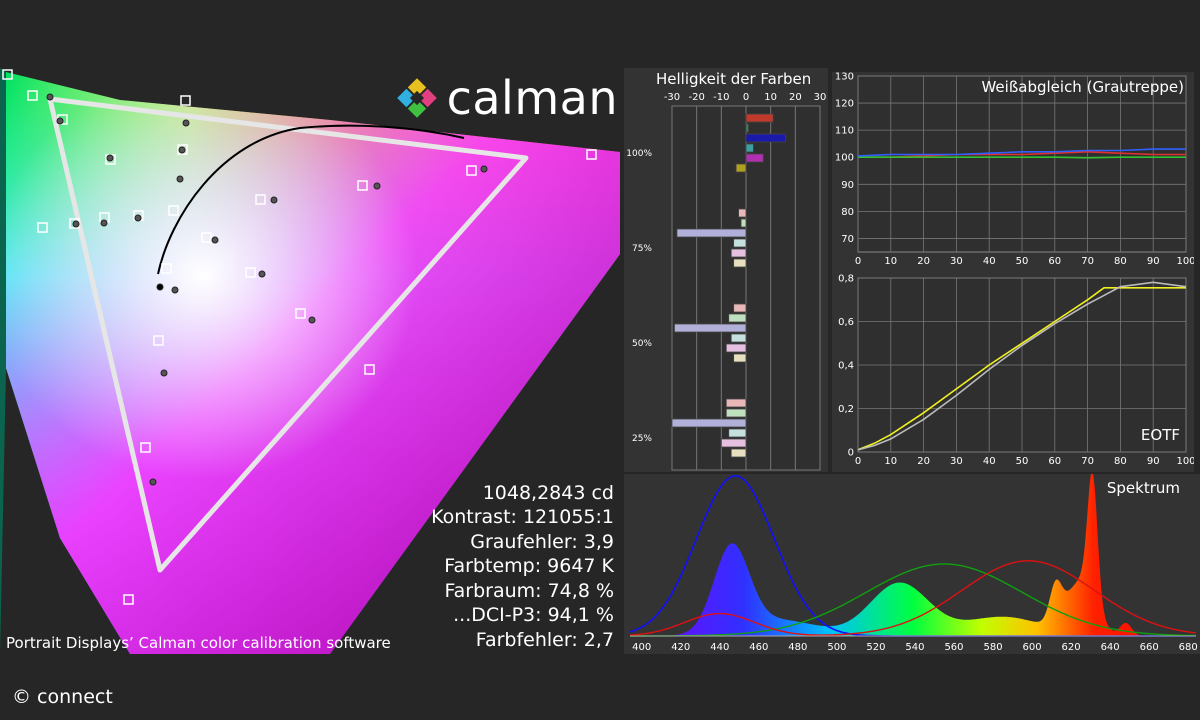 The height and width of the screenshot is (720, 1200). Describe the element at coordinates (858, 261) in the screenshot. I see `white-svg-xtick: 0` at that location.